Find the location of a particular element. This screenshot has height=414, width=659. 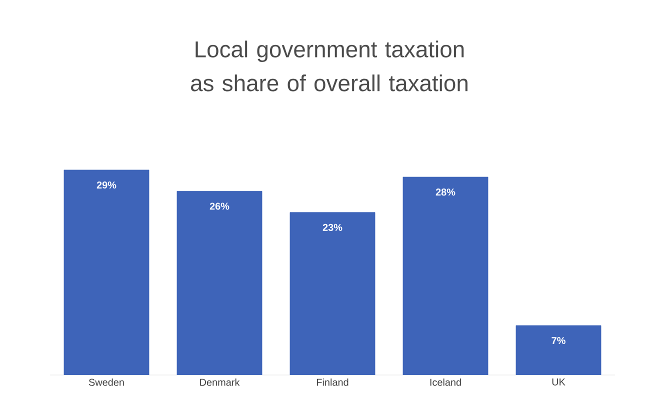

data-label: 23% is located at coordinates (332, 227).